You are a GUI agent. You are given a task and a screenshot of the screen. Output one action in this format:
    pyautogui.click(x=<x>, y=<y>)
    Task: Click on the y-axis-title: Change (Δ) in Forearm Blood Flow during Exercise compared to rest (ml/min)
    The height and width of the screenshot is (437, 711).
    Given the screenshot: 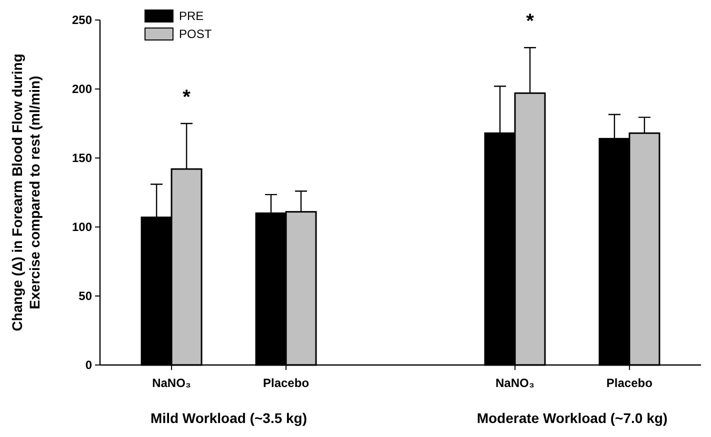 What is the action you would take?
    pyautogui.click(x=25, y=193)
    